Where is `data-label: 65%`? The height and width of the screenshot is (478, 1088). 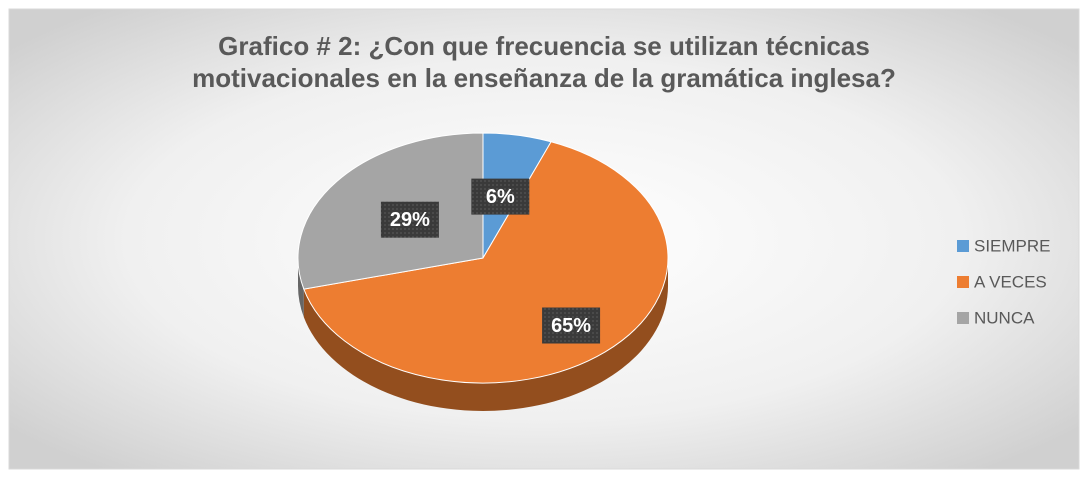
data-label: 65% is located at coordinates (571, 326).